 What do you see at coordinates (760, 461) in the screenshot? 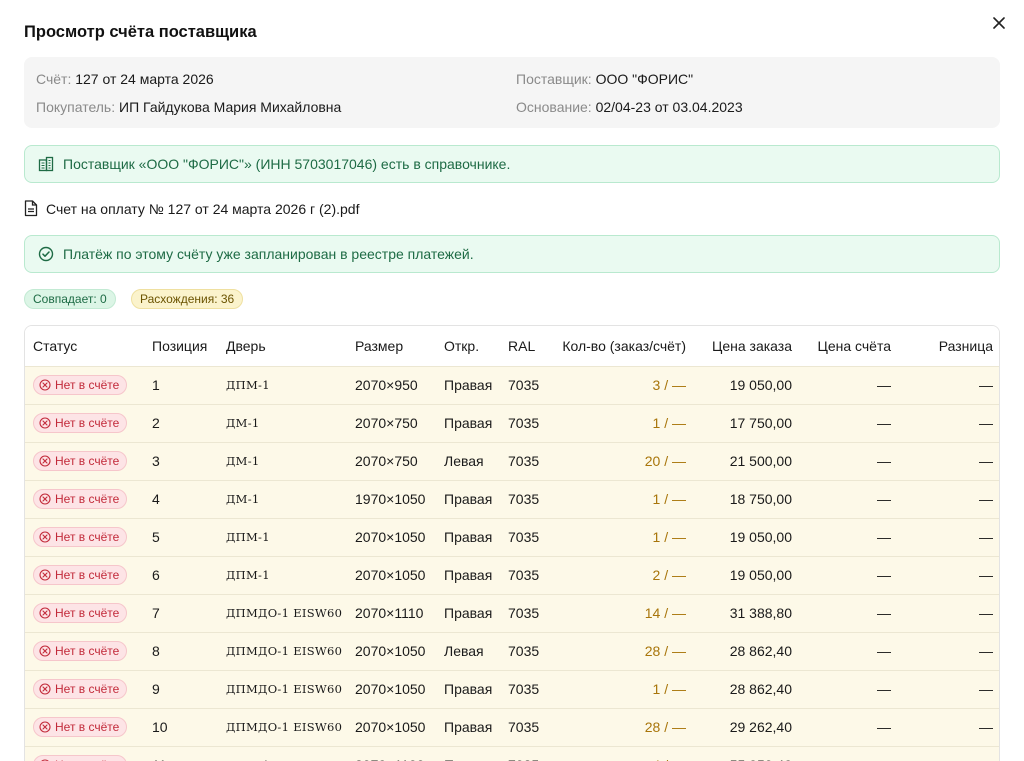
I see `order-price-cell: 21 500,00` at bounding box center [760, 461].